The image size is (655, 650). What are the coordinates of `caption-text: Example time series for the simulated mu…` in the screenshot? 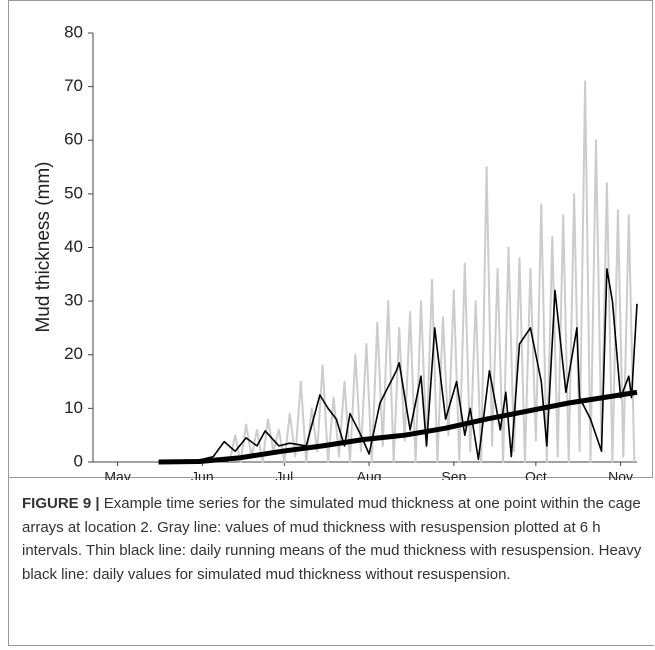 It's located at (332, 539).